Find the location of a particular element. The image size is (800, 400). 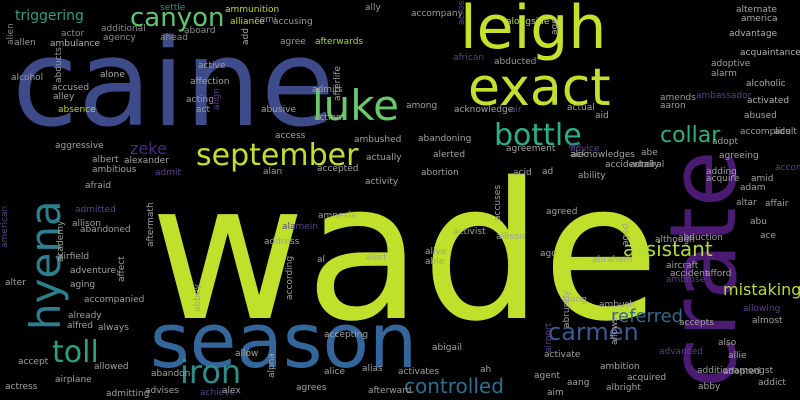

cloud-word: advises is located at coordinates (162, 391).